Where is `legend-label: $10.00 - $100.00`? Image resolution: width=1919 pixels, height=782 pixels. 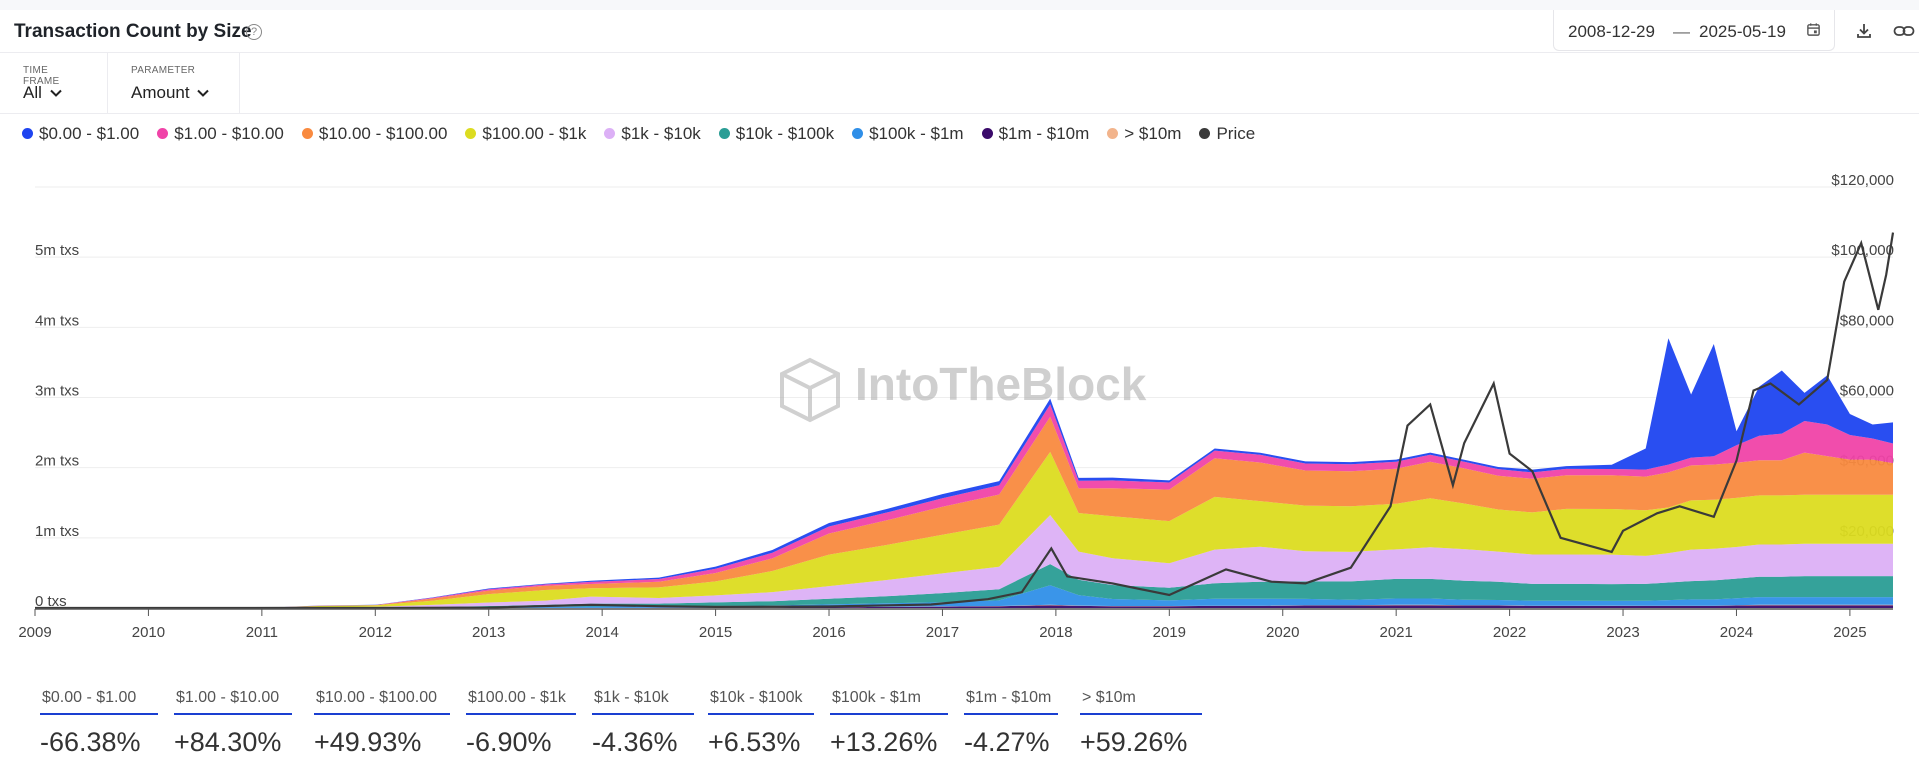
legend-label: $10.00 - $100.00 is located at coordinates (383, 133).